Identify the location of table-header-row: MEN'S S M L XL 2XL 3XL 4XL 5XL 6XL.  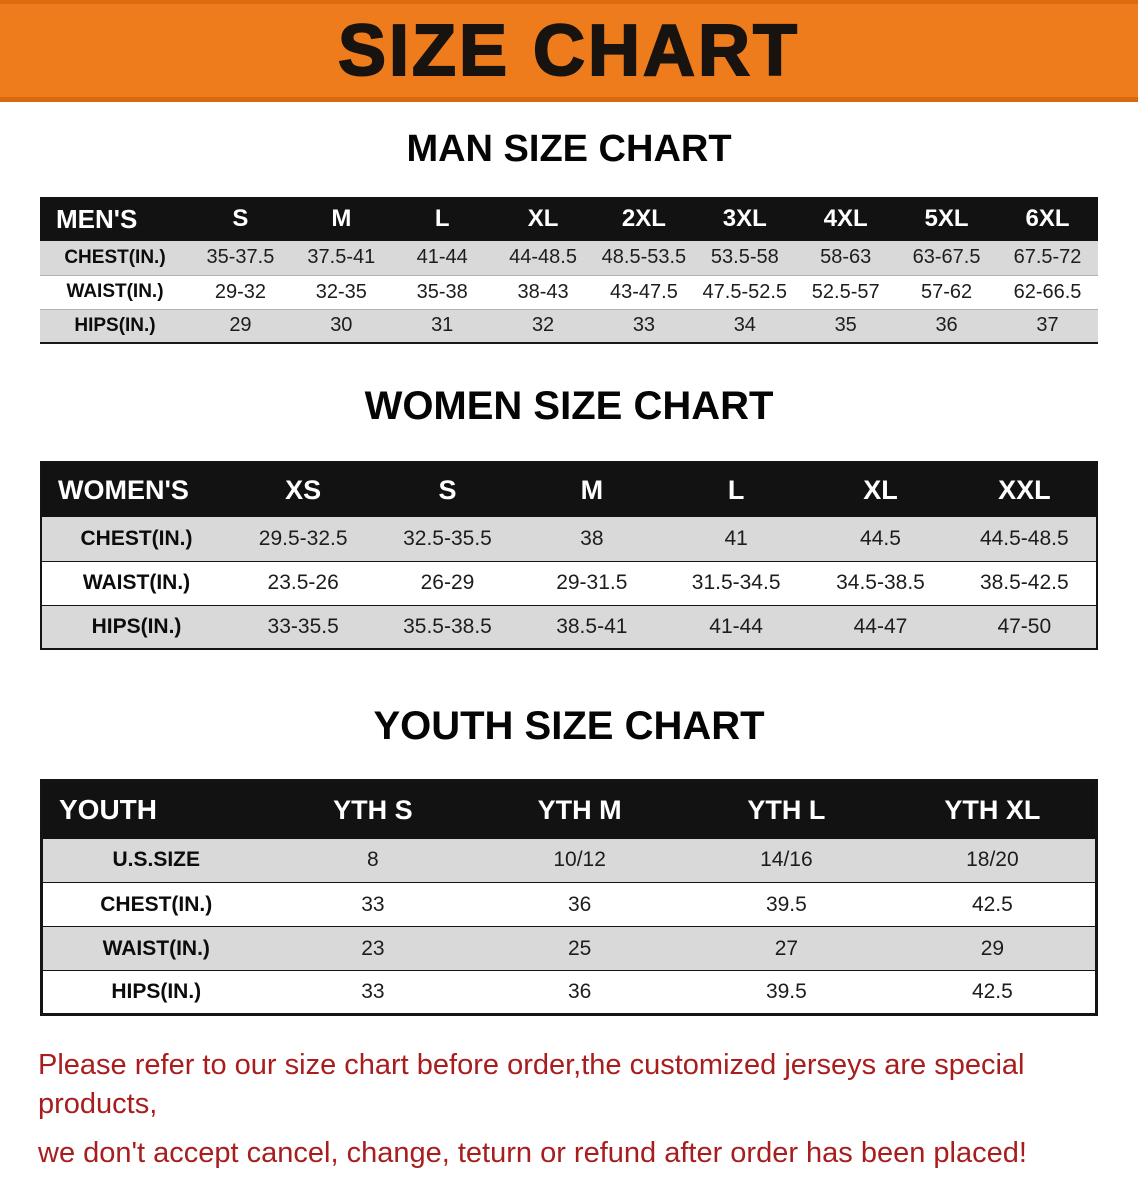
(569, 219).